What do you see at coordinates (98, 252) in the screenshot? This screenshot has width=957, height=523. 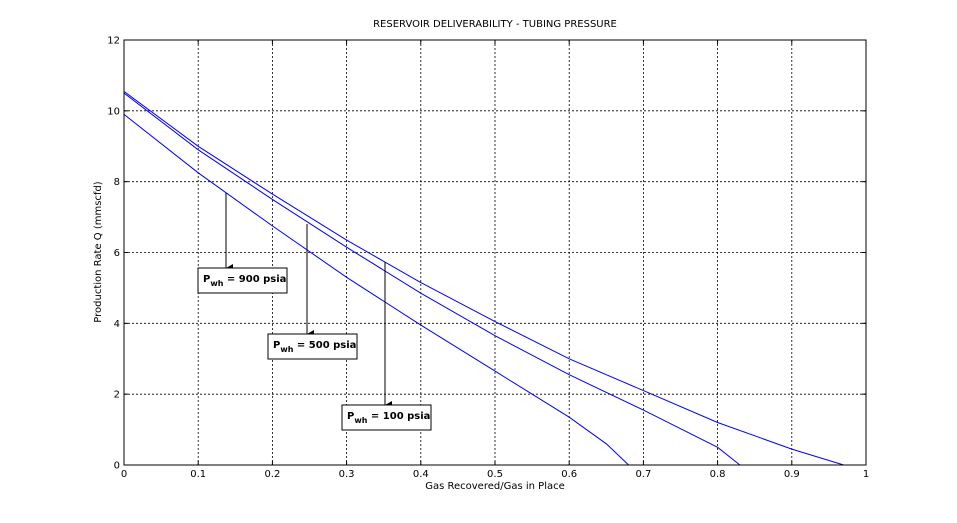 I see `y-axis-label: Production Rate Q (mmscfd)` at bounding box center [98, 252].